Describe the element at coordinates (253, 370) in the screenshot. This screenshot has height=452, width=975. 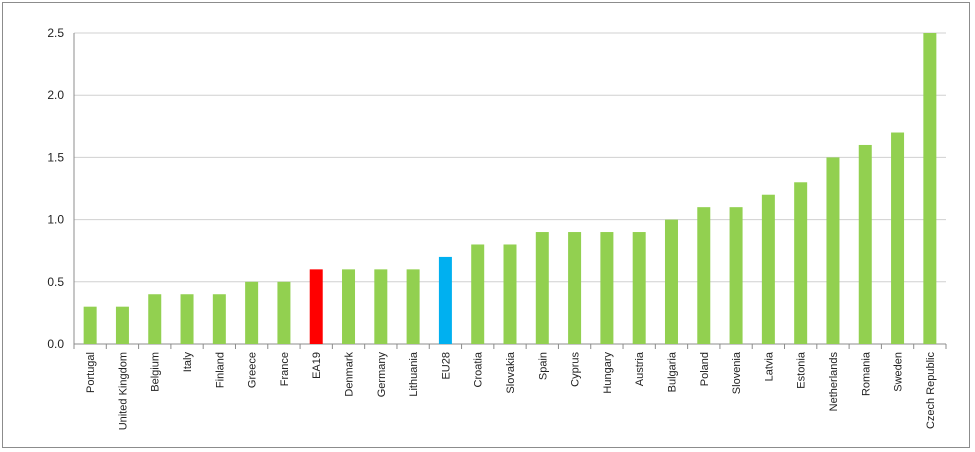
I see `x-tick-label: Greece` at that location.